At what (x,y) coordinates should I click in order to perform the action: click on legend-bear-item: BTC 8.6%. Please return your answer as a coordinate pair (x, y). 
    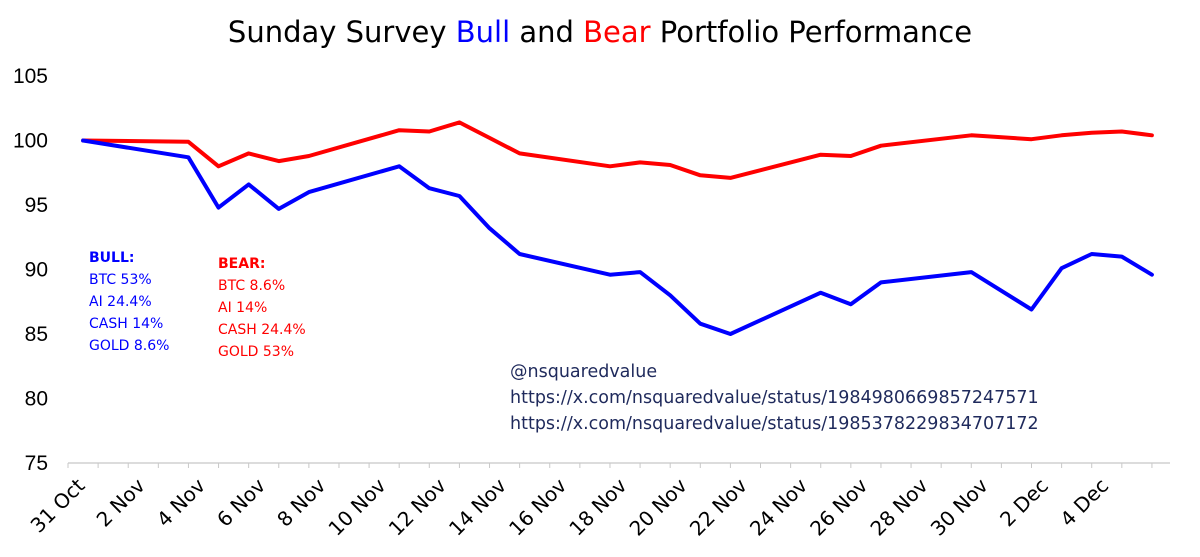
    Looking at the image, I should click on (251, 286).